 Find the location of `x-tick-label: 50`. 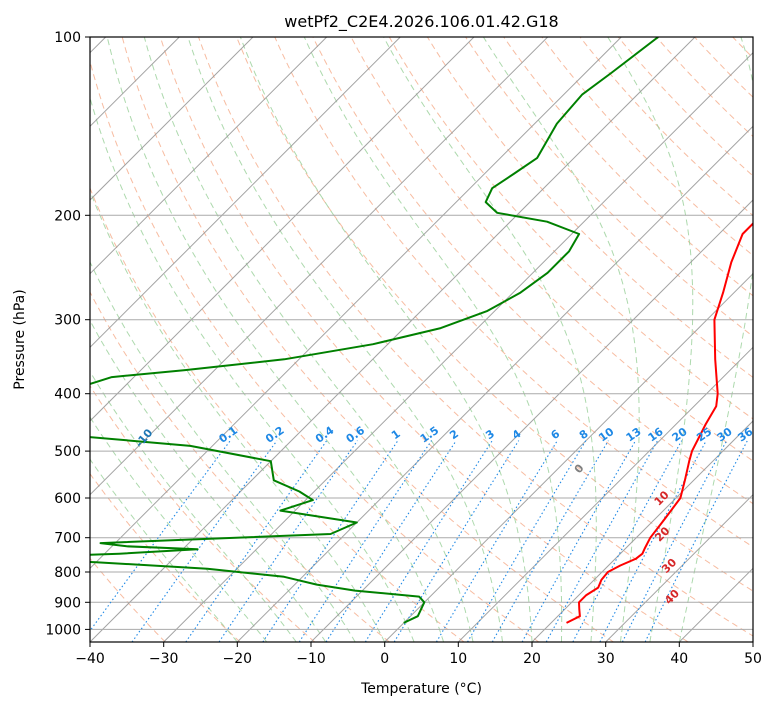

x-tick-label: 50 is located at coordinates (753, 659).